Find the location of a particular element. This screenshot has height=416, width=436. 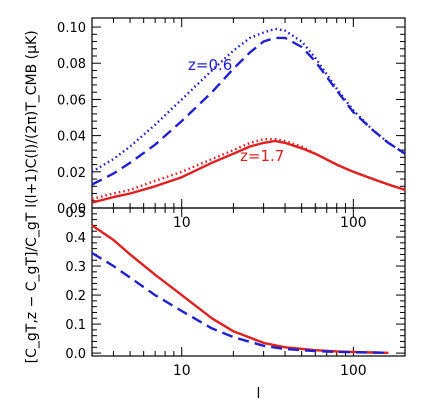

y-axis-label: l(l+1)C(l)/(2π)T_CMB (μK) is located at coordinates (32, 118).